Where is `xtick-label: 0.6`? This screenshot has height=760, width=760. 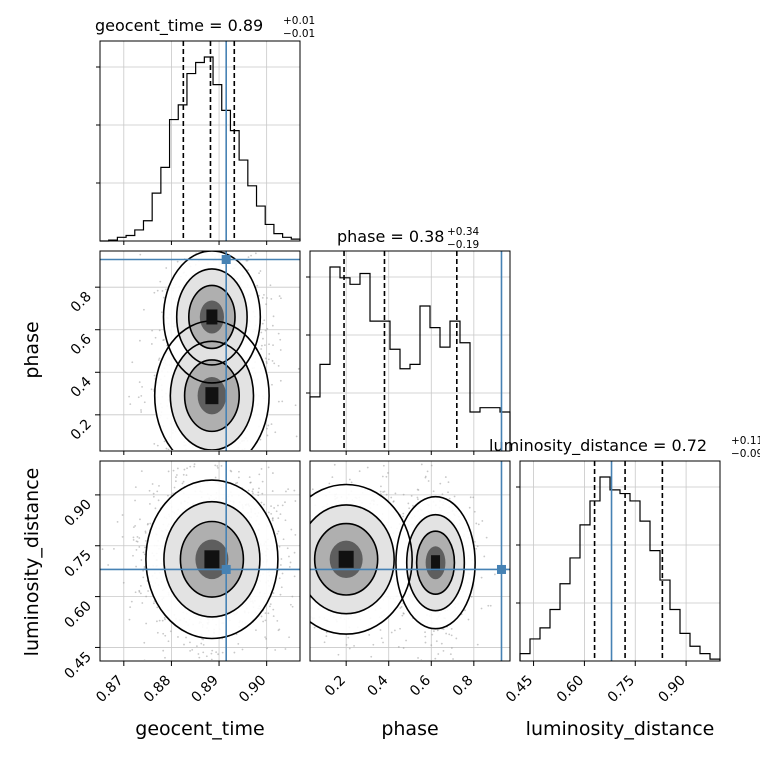 xtick-label: 0.6 is located at coordinates (420, 685).